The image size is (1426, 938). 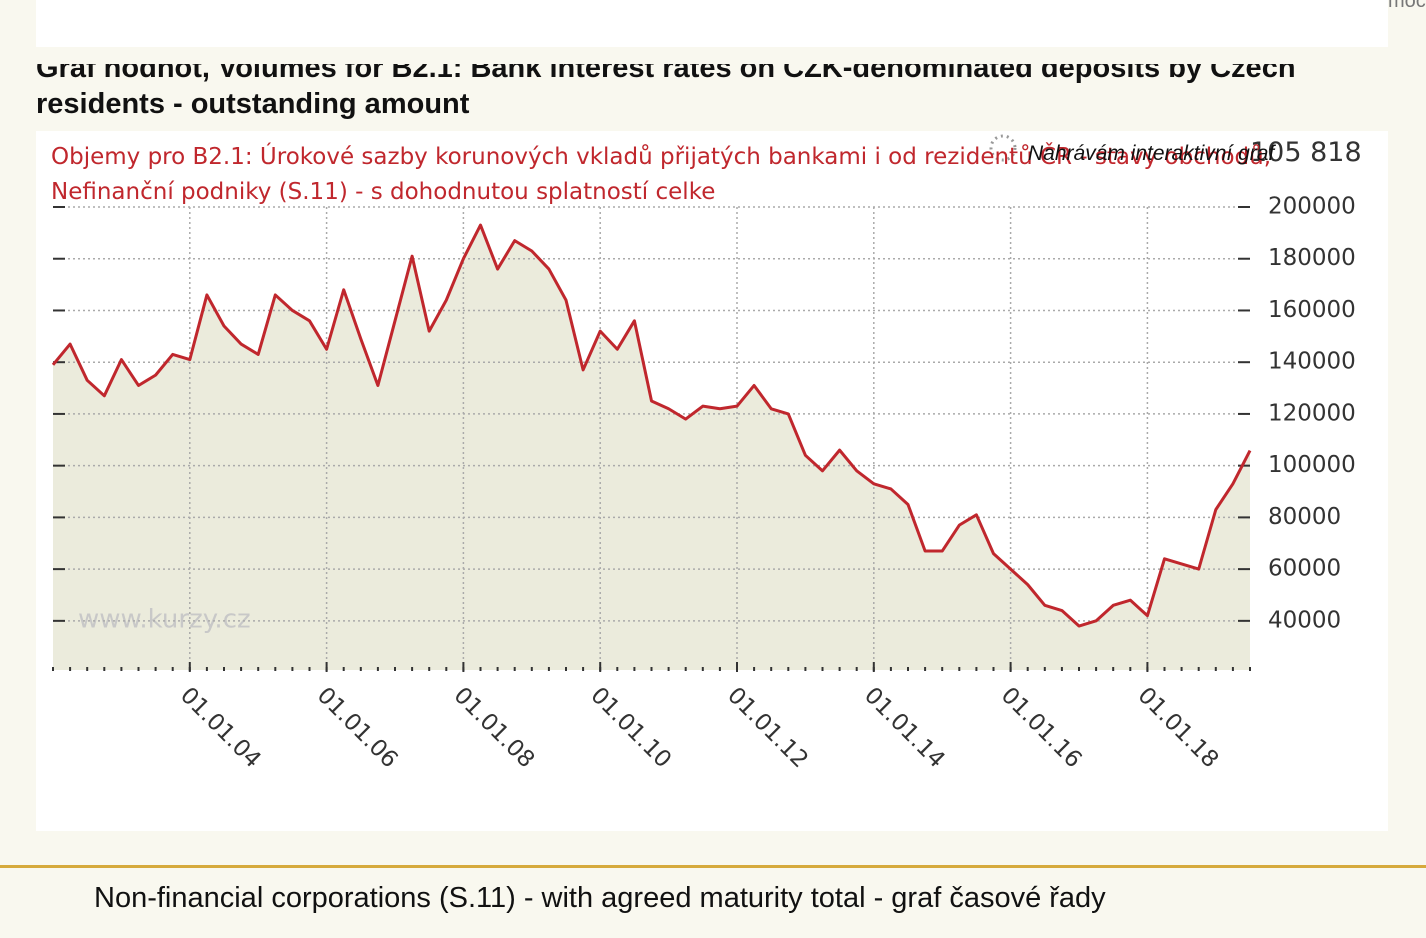 What do you see at coordinates (1312, 207) in the screenshot?
I see `y-tick-label: 200000` at bounding box center [1312, 207].